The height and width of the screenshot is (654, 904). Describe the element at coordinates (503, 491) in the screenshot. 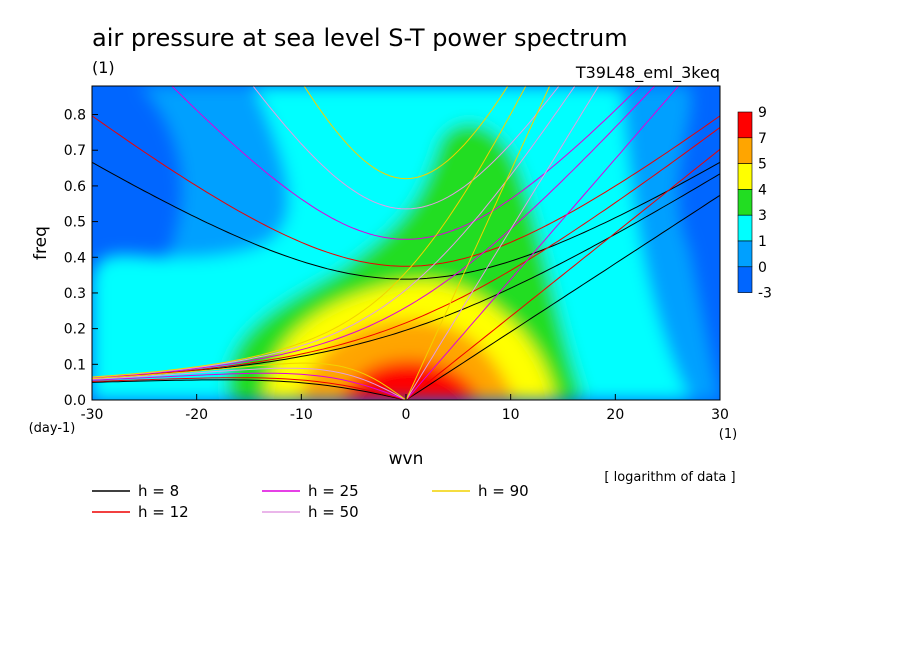

I see `legend-label: h = 90` at that location.